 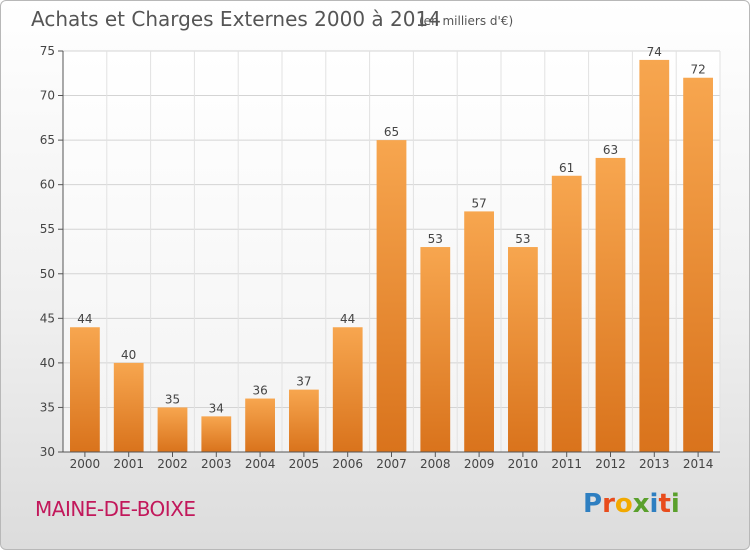 What do you see at coordinates (523, 464) in the screenshot?
I see `x-tick-label-2010: 2010` at bounding box center [523, 464].